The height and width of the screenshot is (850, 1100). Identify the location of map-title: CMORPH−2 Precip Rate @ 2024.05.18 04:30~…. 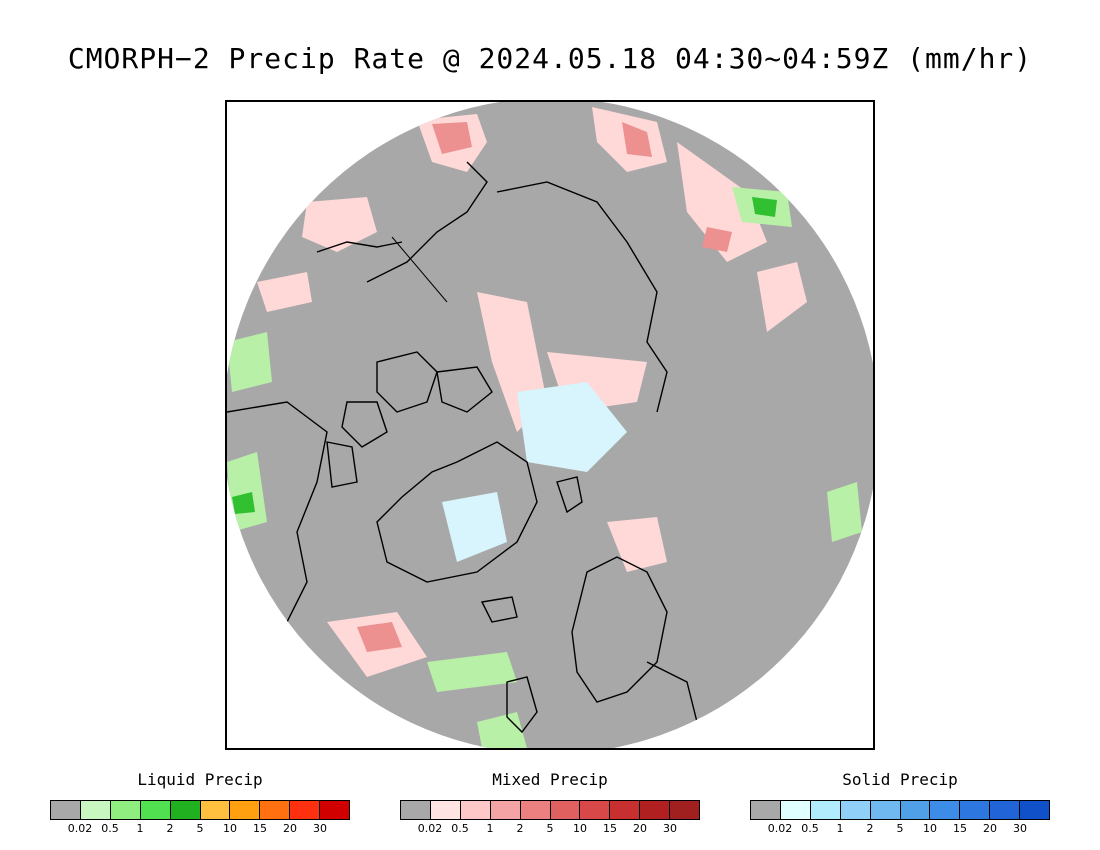
(550, 58).